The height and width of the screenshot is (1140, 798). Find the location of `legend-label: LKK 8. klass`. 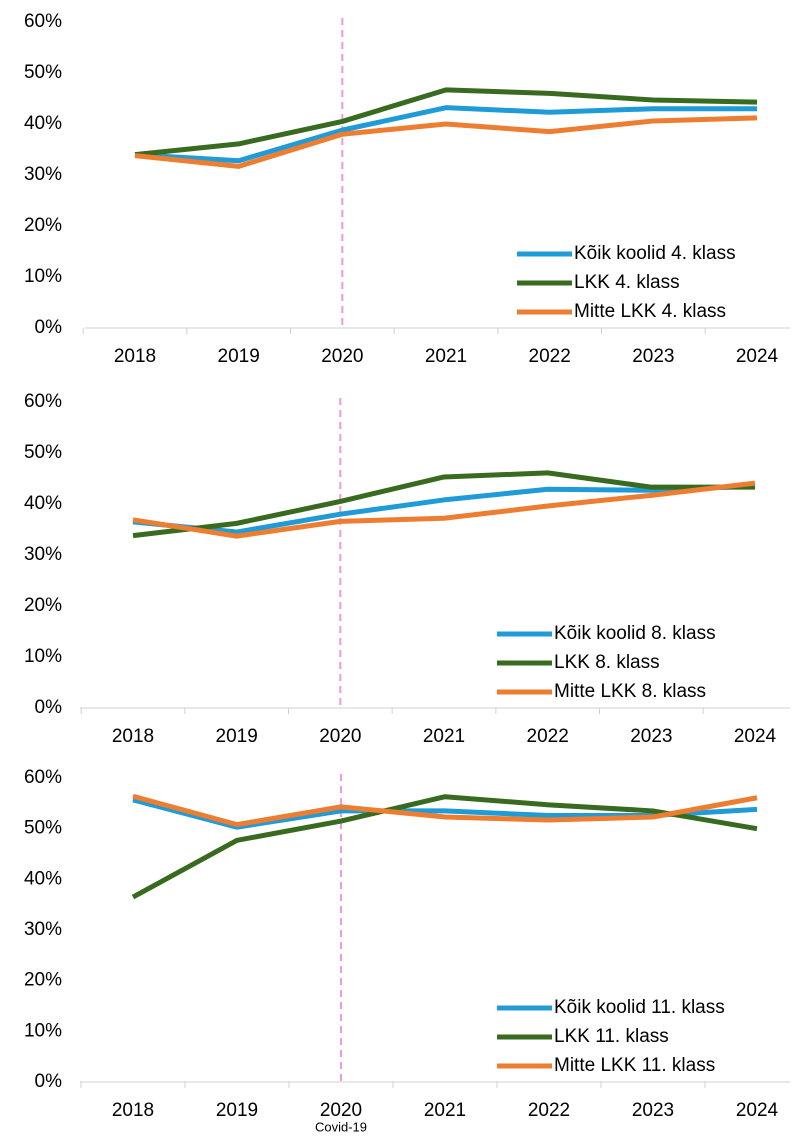

legend-label: LKK 8. klass is located at coordinates (607, 662).